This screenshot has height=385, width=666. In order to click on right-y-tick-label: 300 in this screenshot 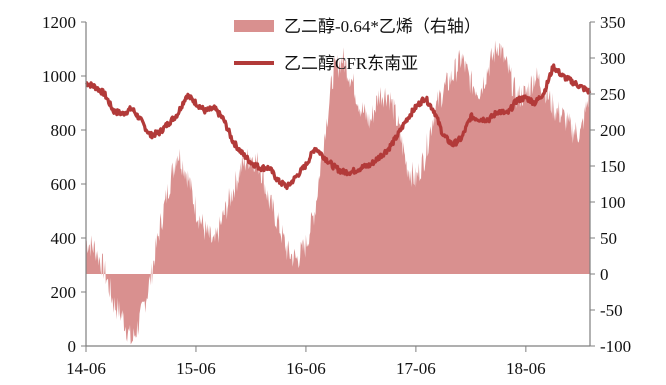, I will do `click(613, 58)`.